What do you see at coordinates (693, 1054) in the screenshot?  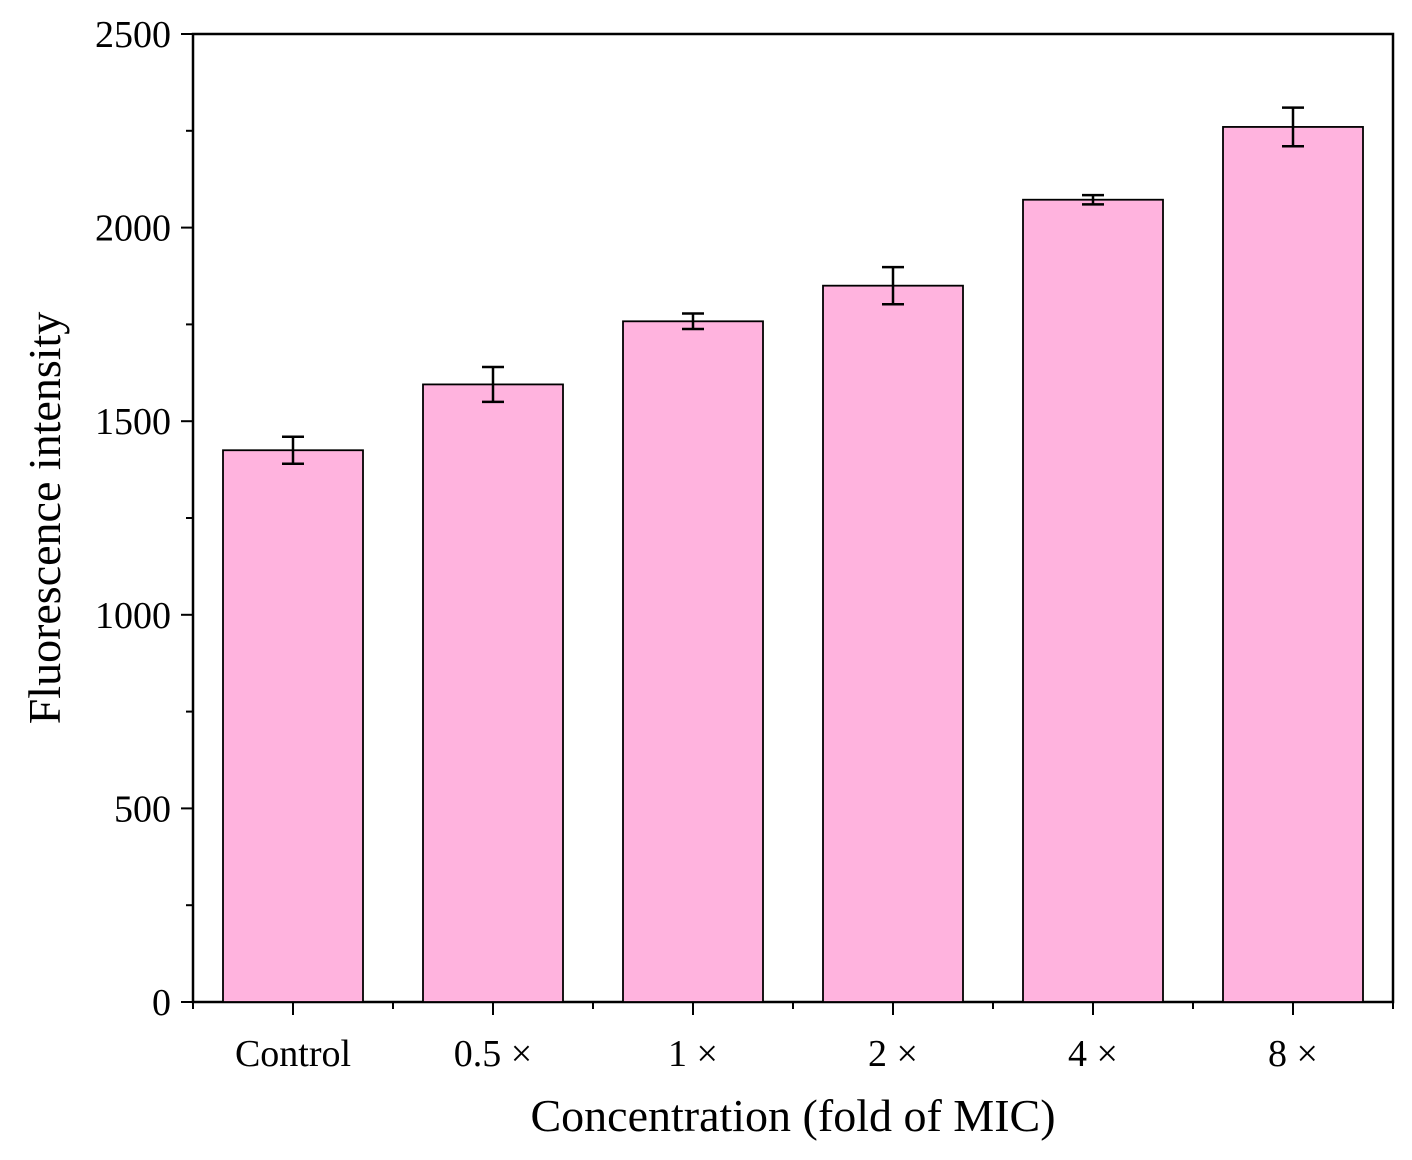 I see `x-tick-label-2: 1 ×` at bounding box center [693, 1054].